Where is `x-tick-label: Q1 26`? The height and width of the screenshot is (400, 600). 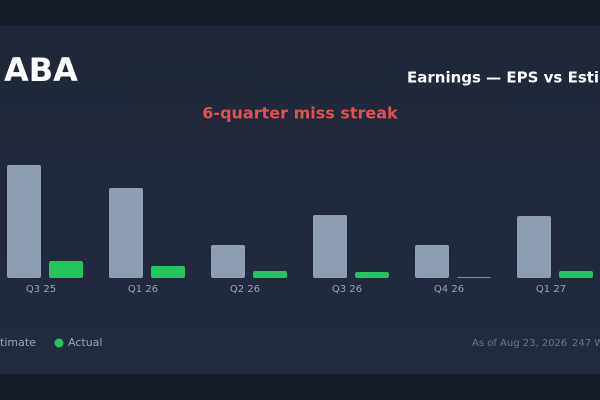 x-tick-label: Q1 26 is located at coordinates (143, 289).